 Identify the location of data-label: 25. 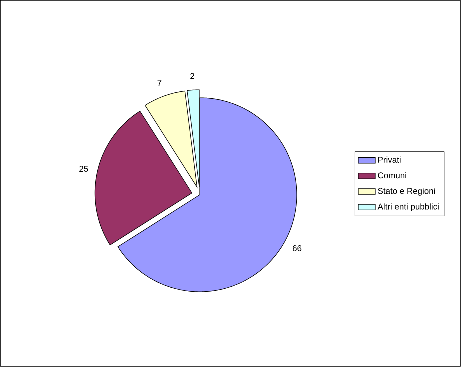
(84, 169).